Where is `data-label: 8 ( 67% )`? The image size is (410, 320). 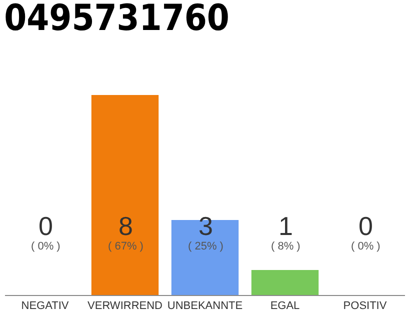 data-label: 8 ( 67% ) is located at coordinates (126, 231).